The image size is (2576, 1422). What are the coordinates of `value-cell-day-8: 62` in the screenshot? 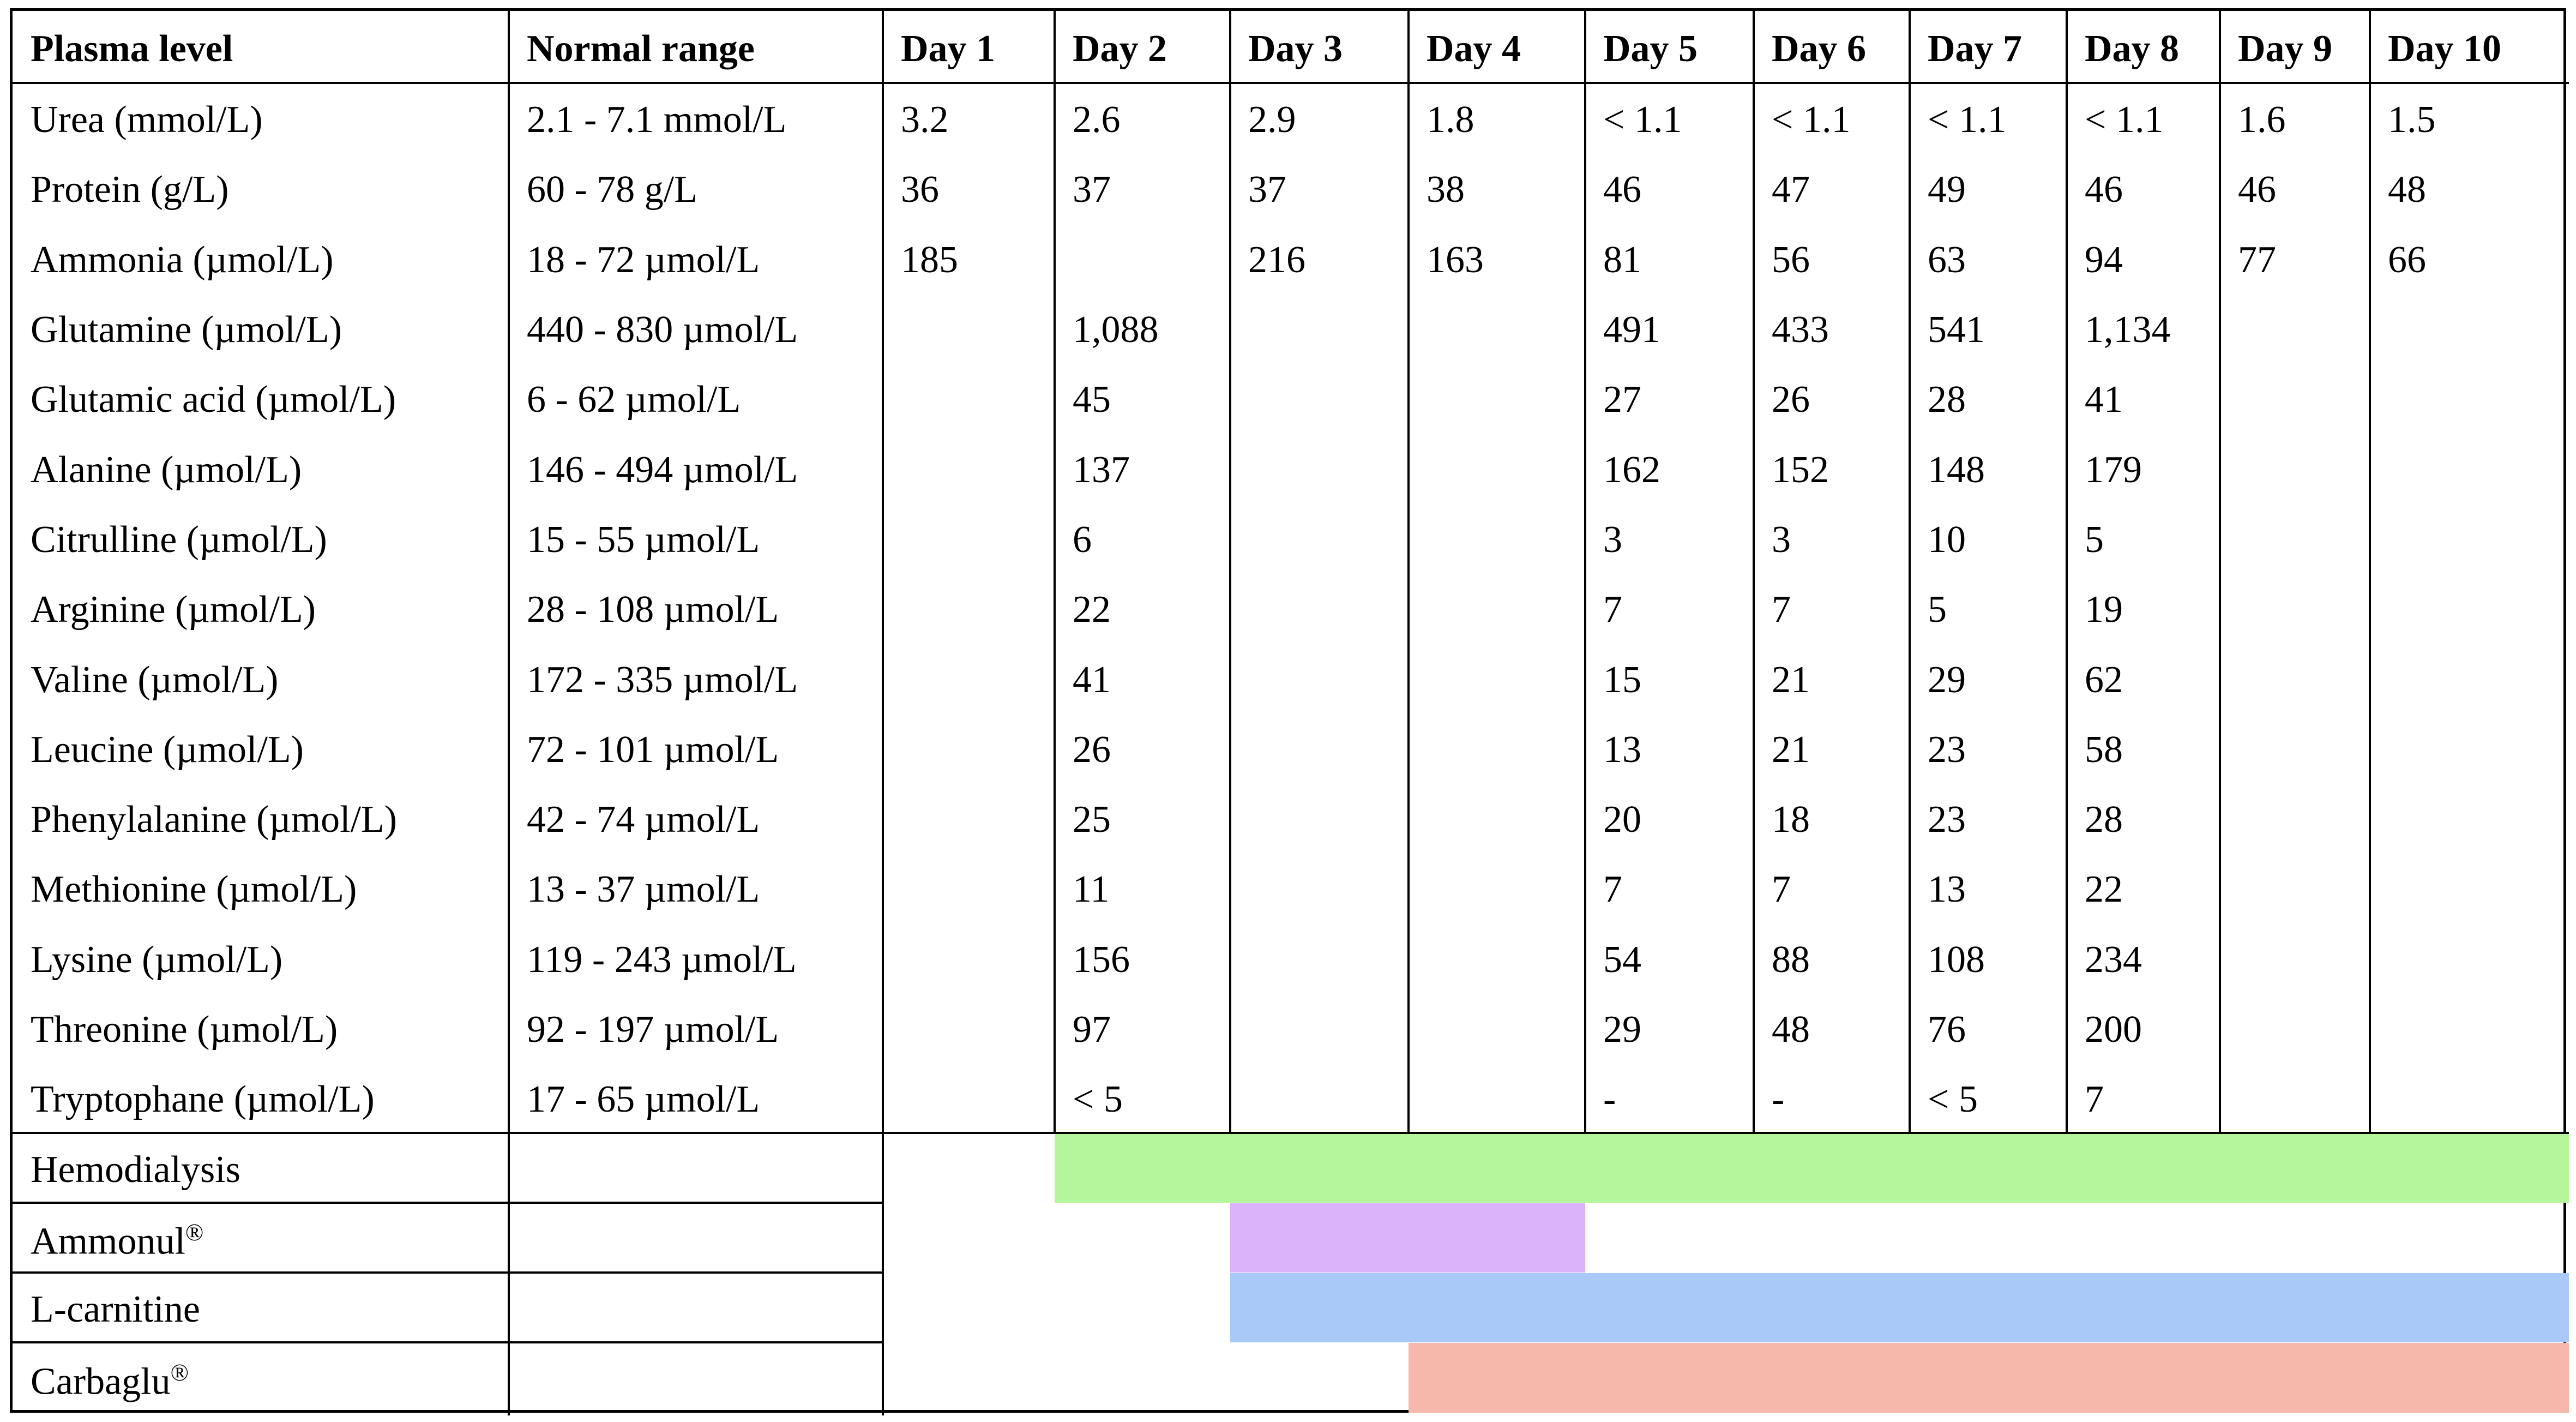 It's located at (2104, 679).